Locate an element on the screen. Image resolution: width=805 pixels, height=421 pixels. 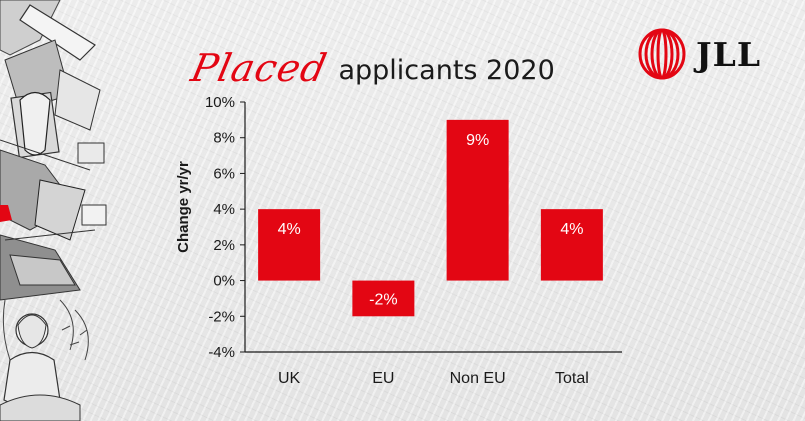
title-rest: applicants 2020 is located at coordinates (446, 70).